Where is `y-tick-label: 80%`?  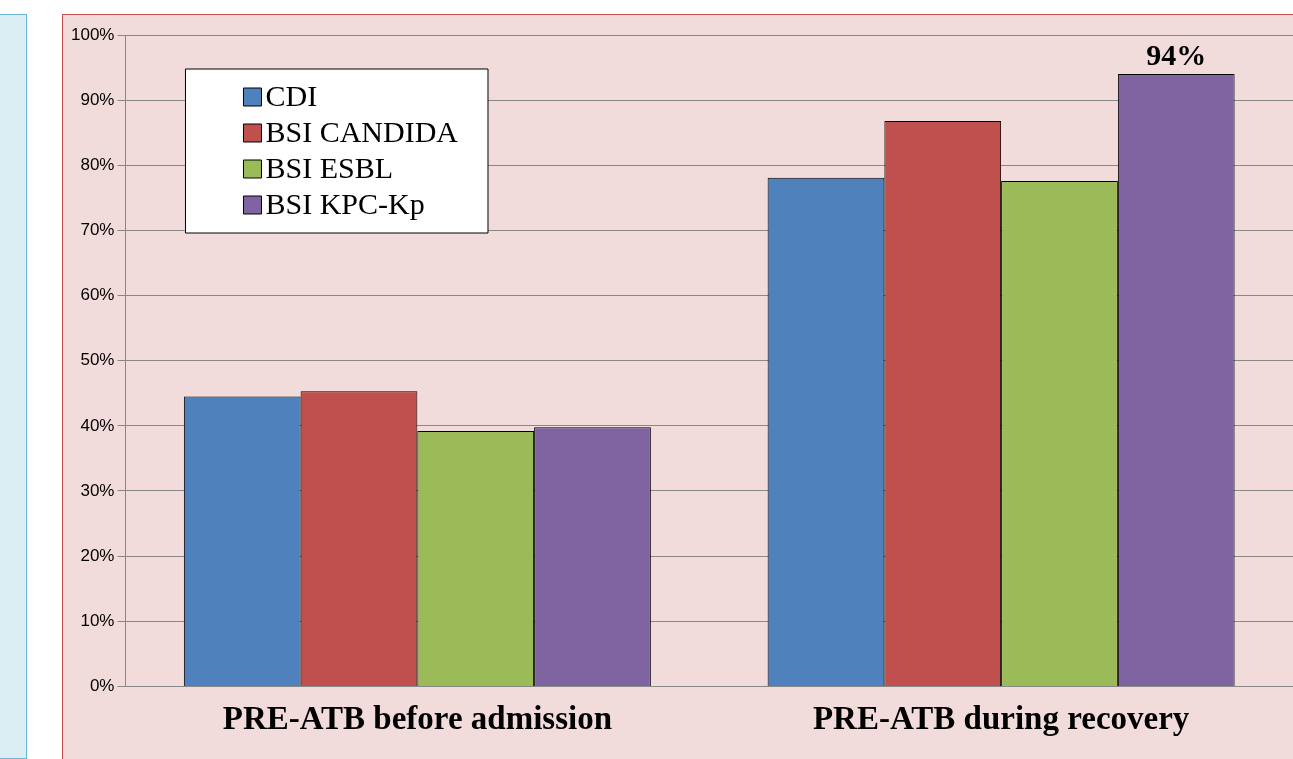 y-tick-label: 80% is located at coordinates (97, 164).